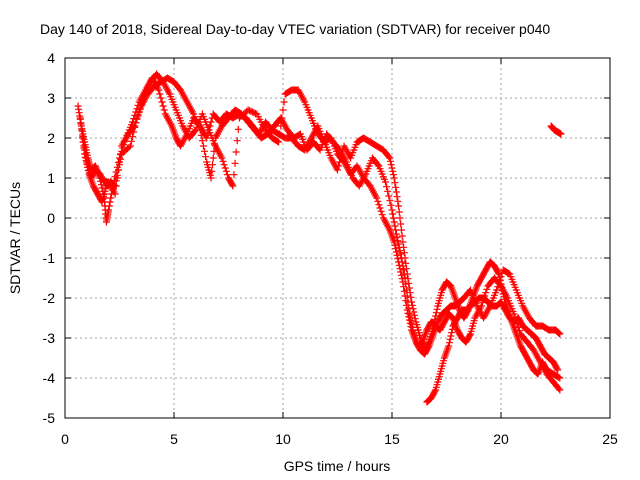 Image resolution: width=640 pixels, height=480 pixels. I want to click on x-tick-label: 0, so click(65, 439).